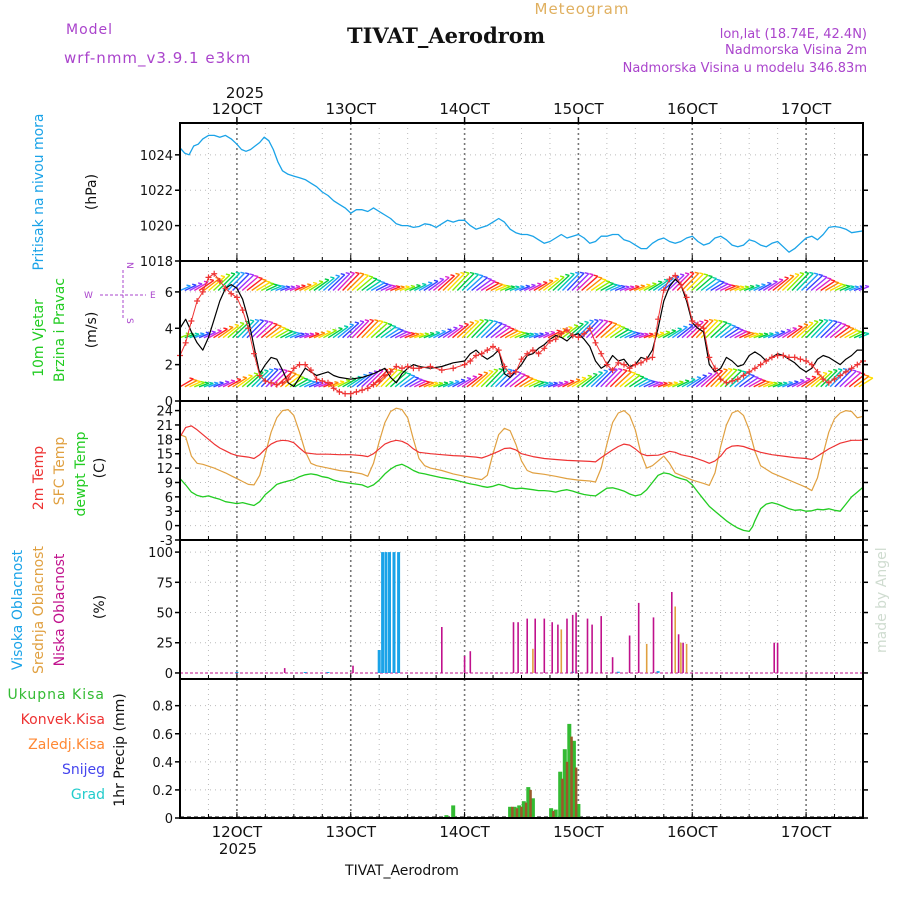 The width and height of the screenshot is (900, 900). What do you see at coordinates (464, 832) in the screenshot?
I see `bottom-day-label: 14OCT` at bounding box center [464, 832].